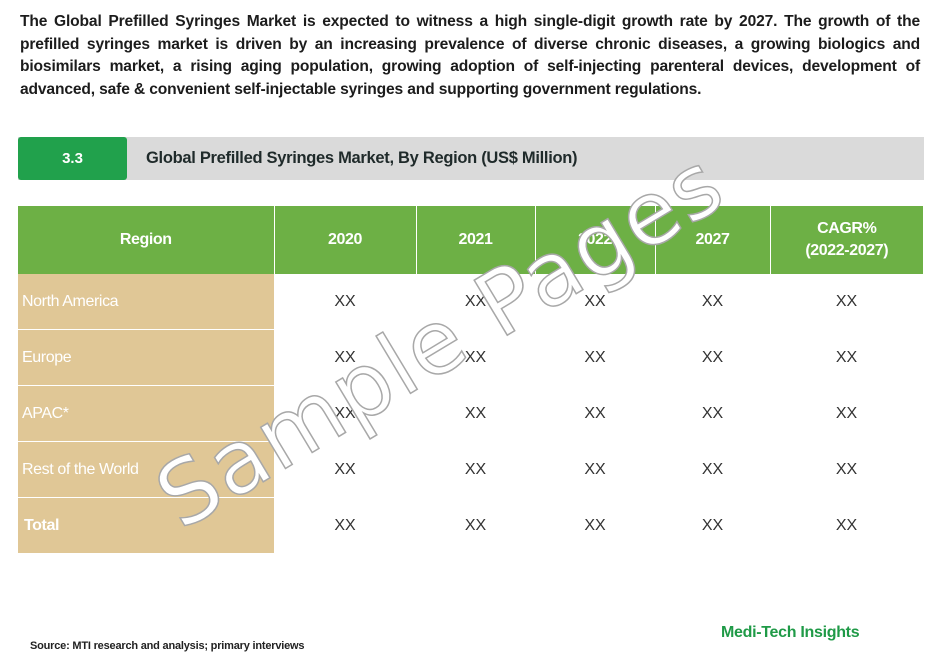 This screenshot has width=938, height=653. What do you see at coordinates (72, 158) in the screenshot?
I see `section-number: 3.3` at bounding box center [72, 158].